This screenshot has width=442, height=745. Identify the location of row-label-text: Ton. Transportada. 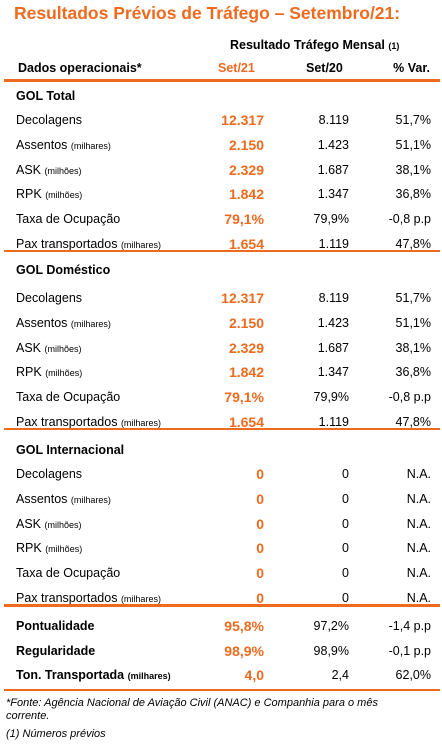
(70, 675).